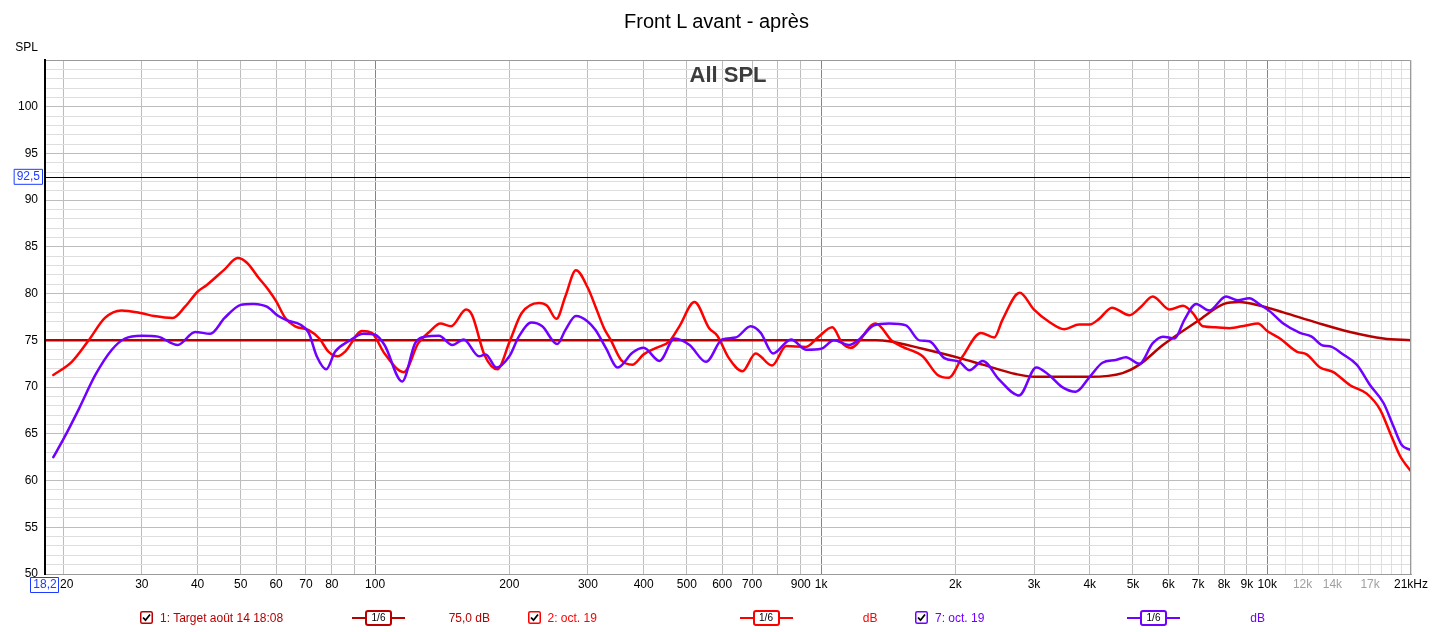 This screenshot has height=632, width=1433. What do you see at coordinates (31, 339) in the screenshot?
I see `y-tick-label: 75` at bounding box center [31, 339].